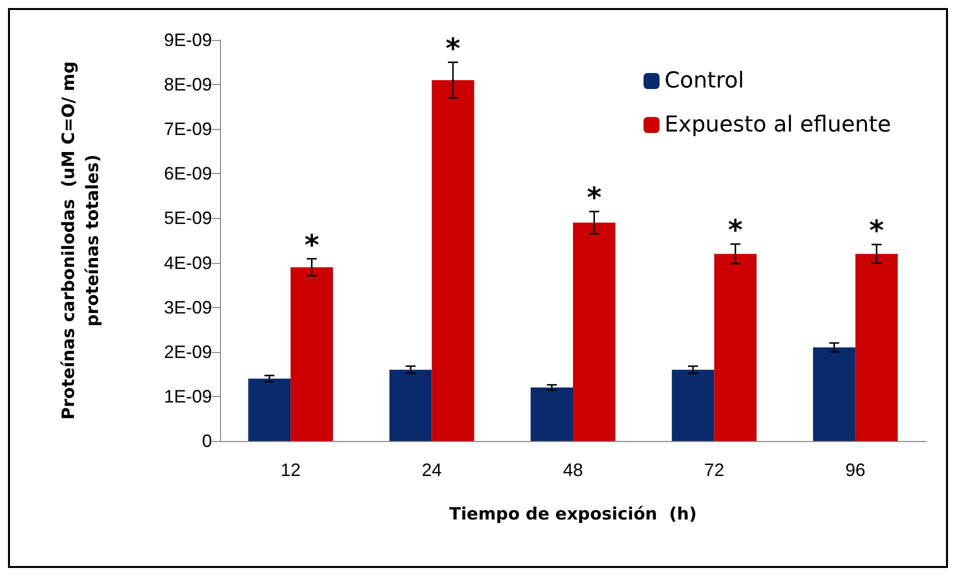  Describe the element at coordinates (777, 125) in the screenshot. I see `legend-label: Expuesto al efluente` at that location.